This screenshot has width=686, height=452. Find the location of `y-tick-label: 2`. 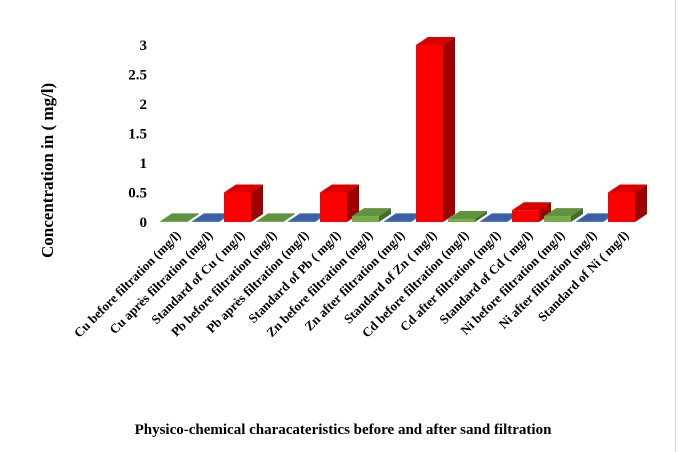

y-tick-label: 2 is located at coordinates (144, 105).